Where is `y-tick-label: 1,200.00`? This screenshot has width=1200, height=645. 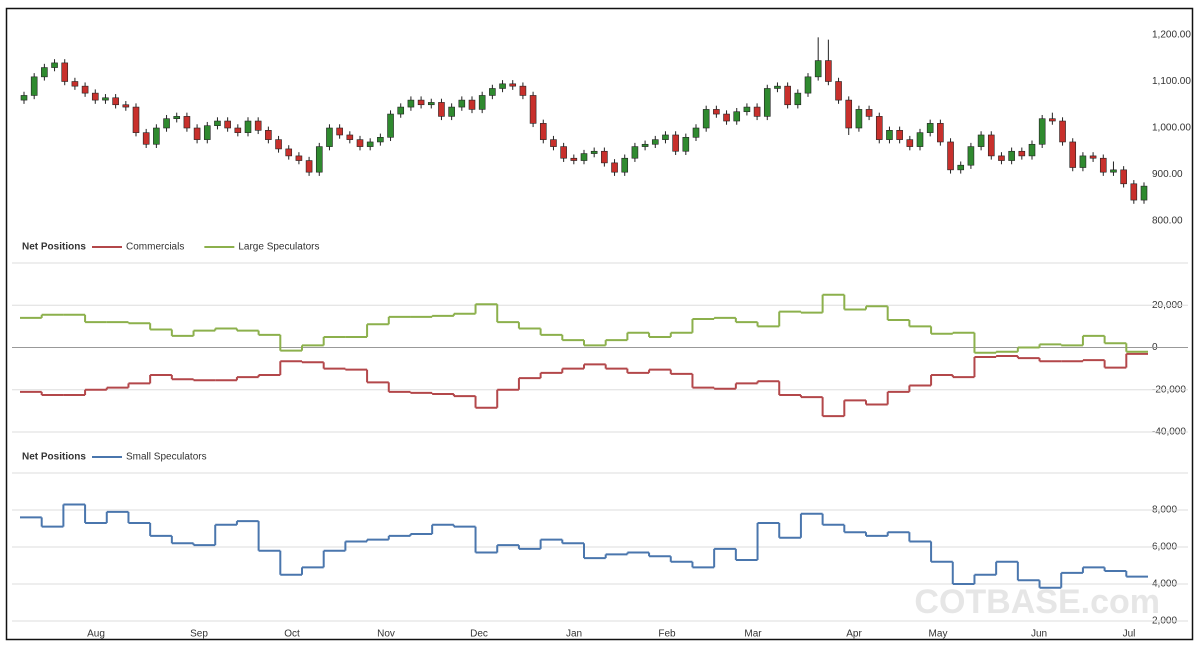 y-tick-label: 1,200.00 is located at coordinates (1171, 35).